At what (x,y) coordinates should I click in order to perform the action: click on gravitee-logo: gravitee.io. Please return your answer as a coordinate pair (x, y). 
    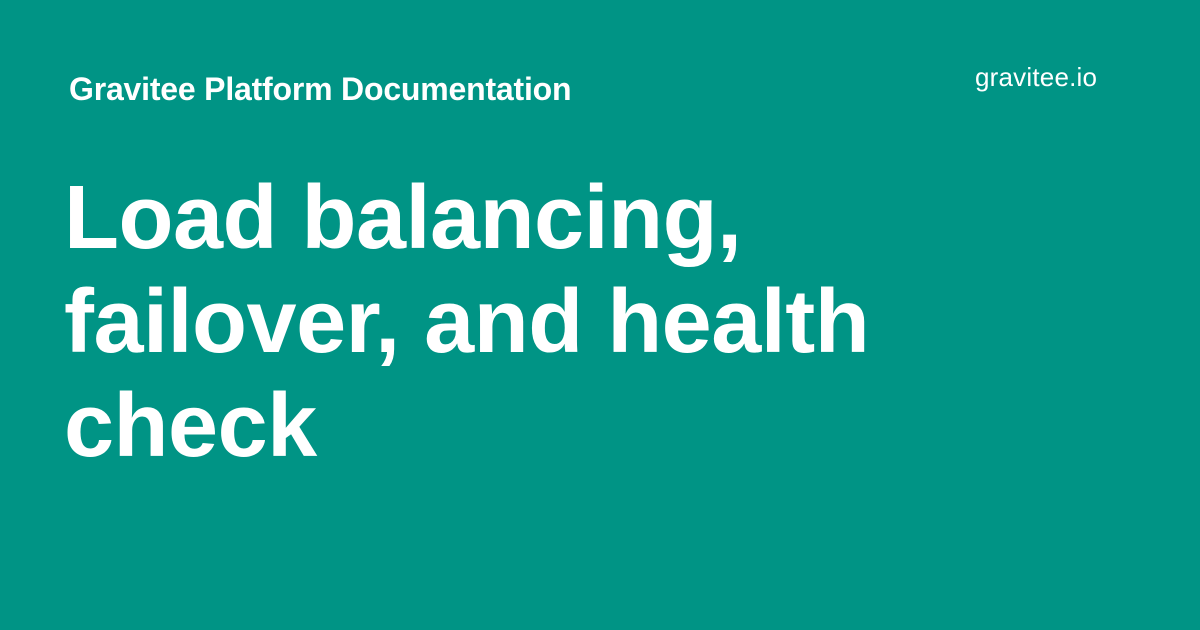
    Looking at the image, I should click on (1036, 77).